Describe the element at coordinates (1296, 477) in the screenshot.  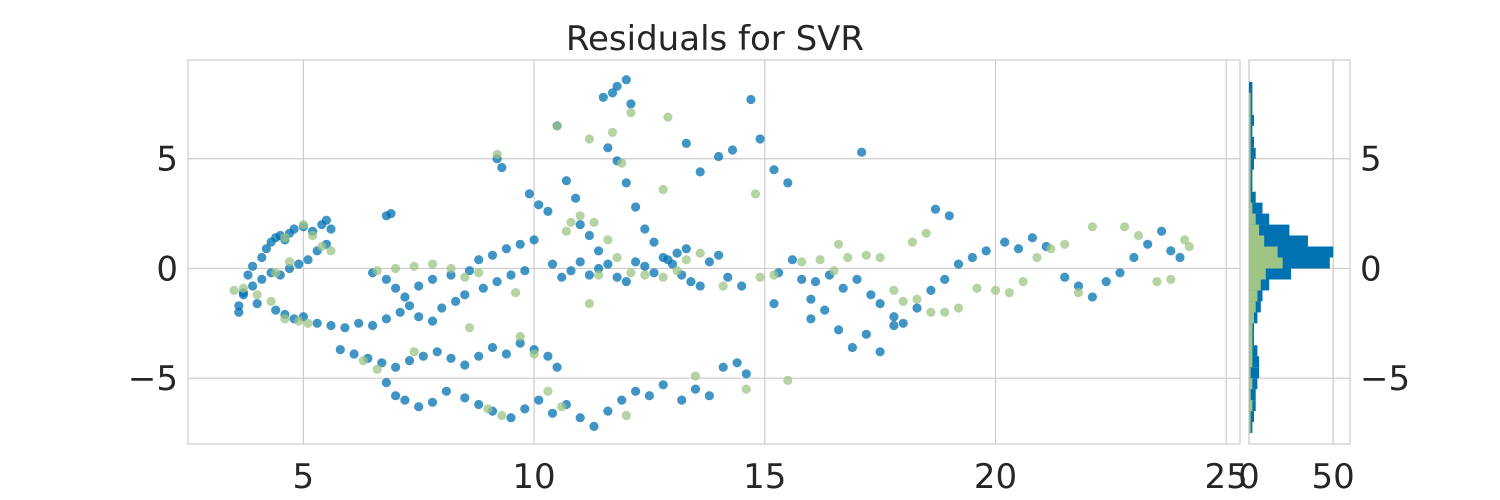
I see `histogram-x-tick-labels: 0 50` at that location.